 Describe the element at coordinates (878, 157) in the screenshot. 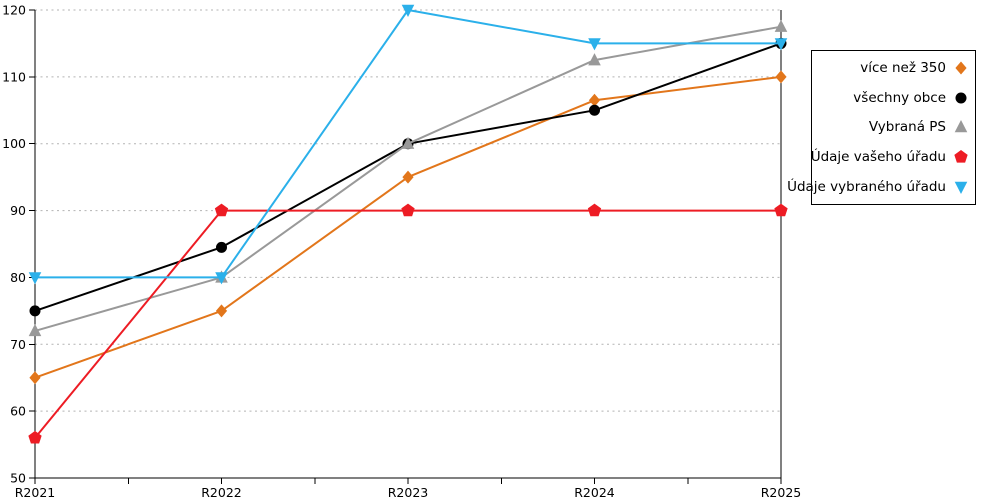

I see `legend-label: Údaje vašeho úřadu` at that location.